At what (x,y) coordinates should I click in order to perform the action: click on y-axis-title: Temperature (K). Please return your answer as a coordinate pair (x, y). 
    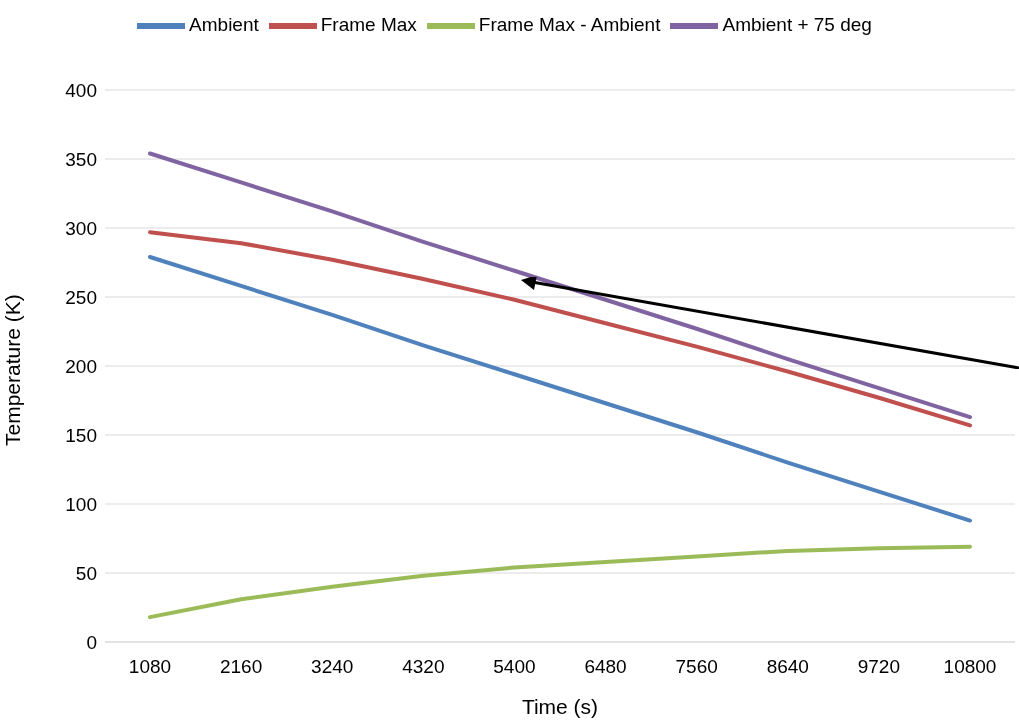
    Looking at the image, I should click on (13, 370).